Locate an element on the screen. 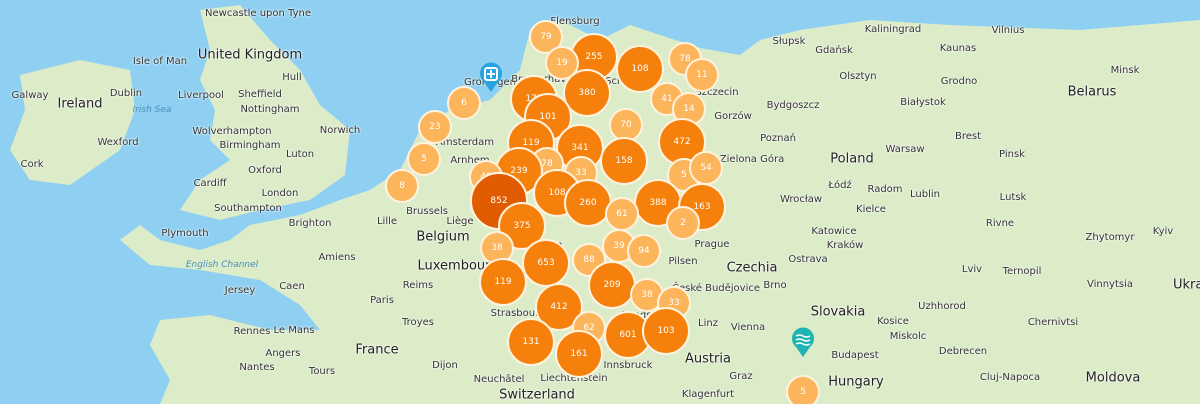  cluster-marker: 103 is located at coordinates (666, 331).